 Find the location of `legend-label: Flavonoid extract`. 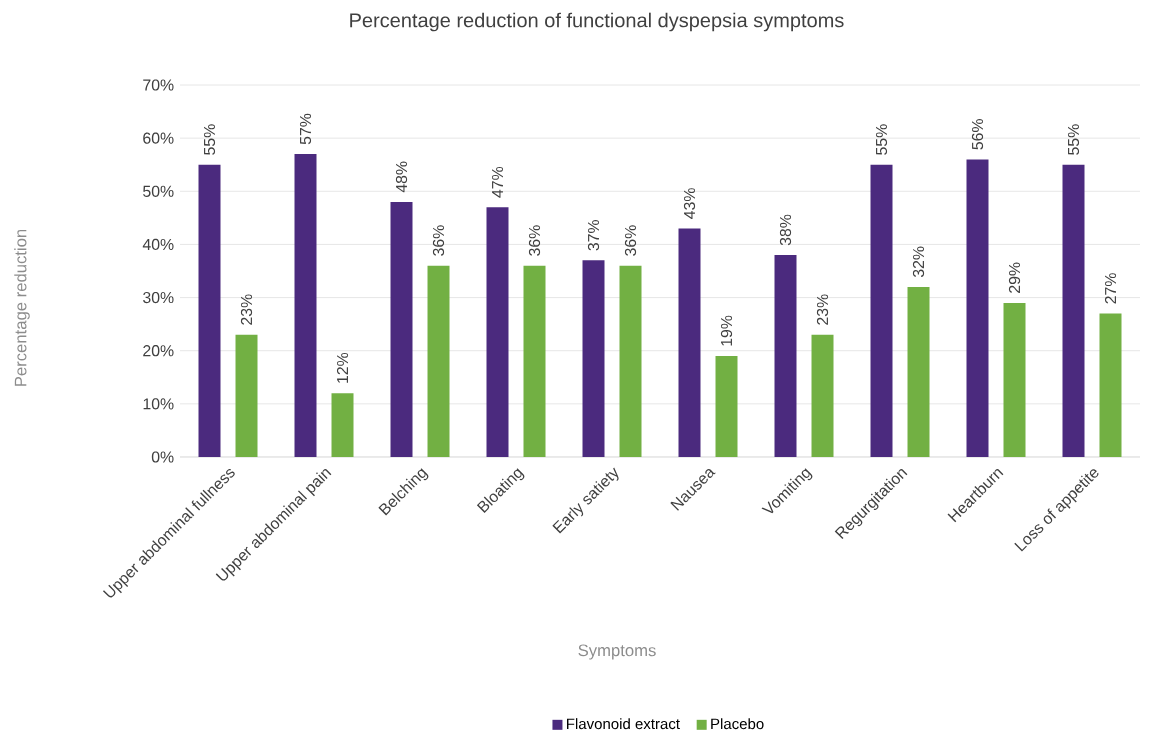

legend-label: Flavonoid extract is located at coordinates (623, 724).